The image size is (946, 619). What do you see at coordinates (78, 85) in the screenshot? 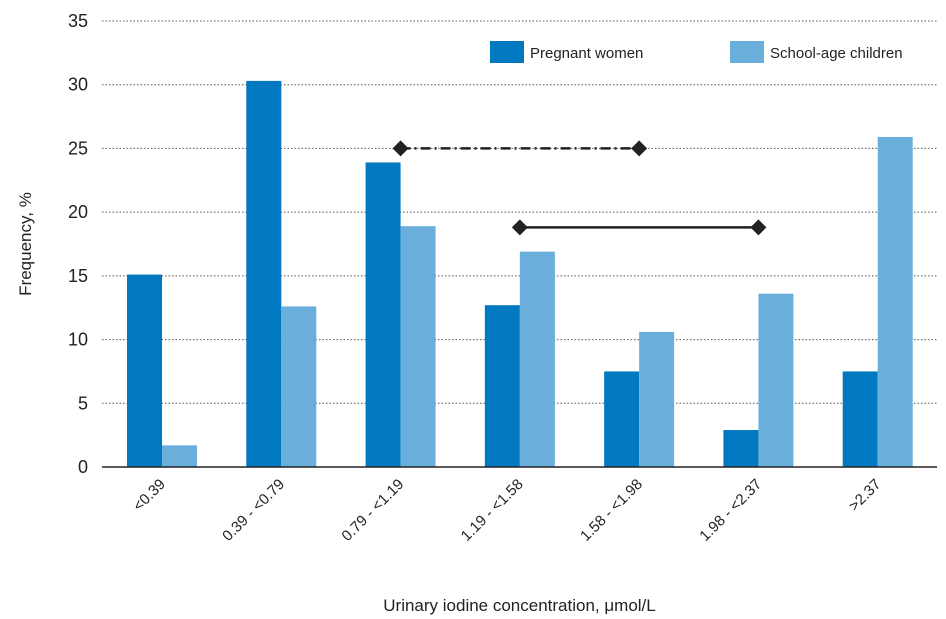
I see `y-tick-label: 30` at bounding box center [78, 85].